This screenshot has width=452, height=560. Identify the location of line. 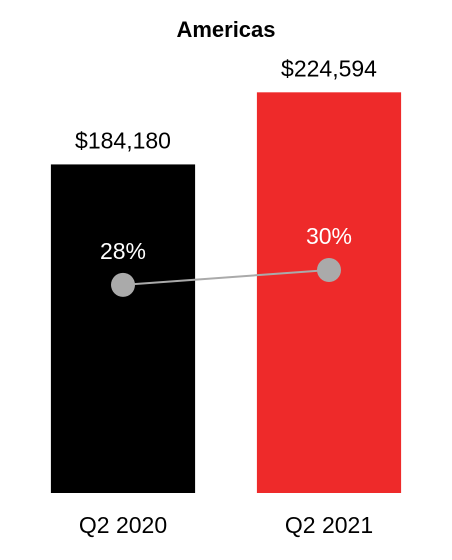
(226, 277).